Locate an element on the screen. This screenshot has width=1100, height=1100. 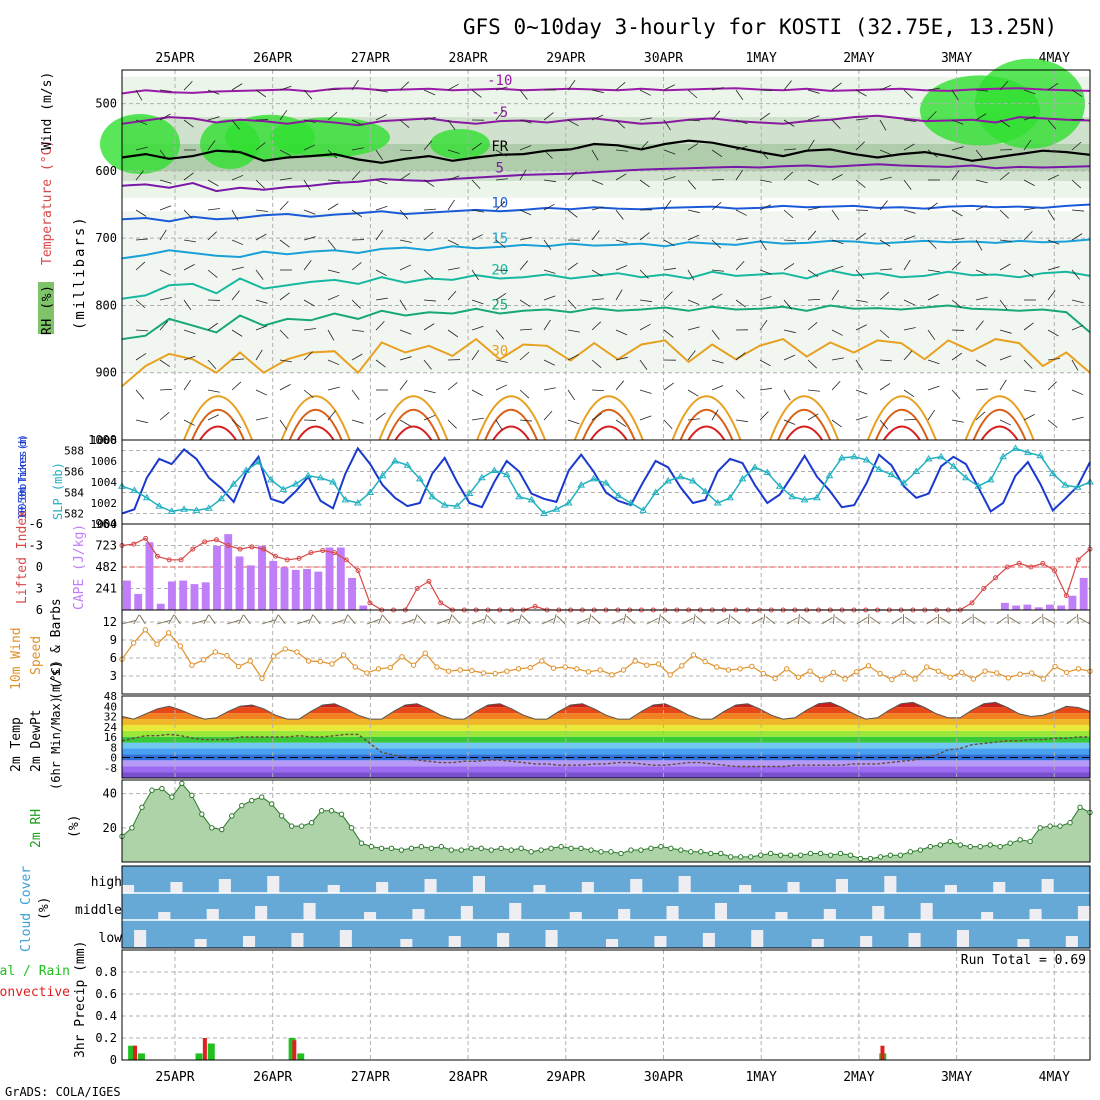
rh-high-blob is located at coordinates (140, 144).